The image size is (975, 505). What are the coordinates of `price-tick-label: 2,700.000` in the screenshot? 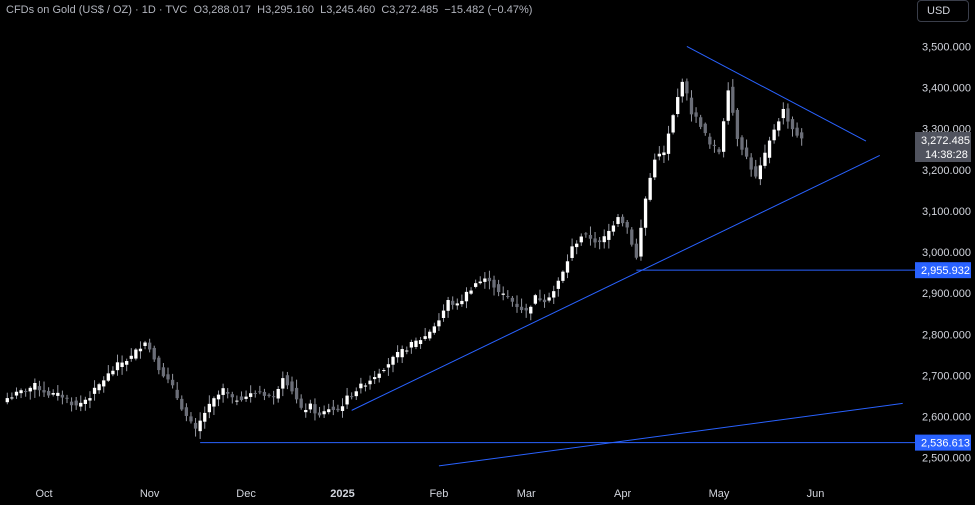 It's located at (946, 376).